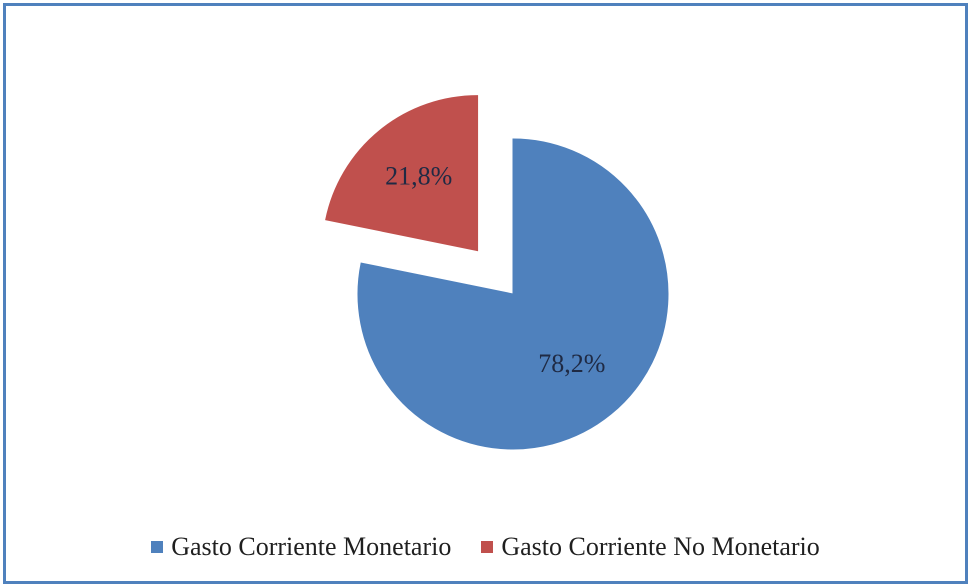  I want to click on legend-swatch-monetario, so click(157, 547).